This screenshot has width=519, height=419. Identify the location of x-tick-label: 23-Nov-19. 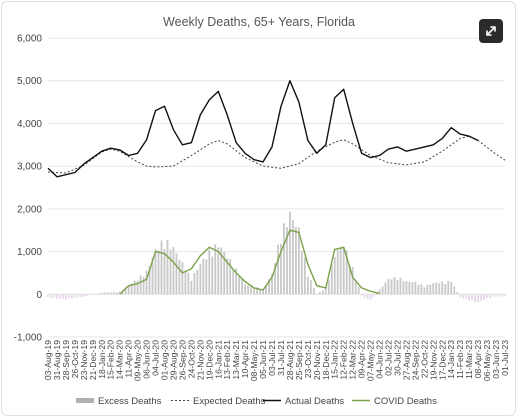
(84, 360).